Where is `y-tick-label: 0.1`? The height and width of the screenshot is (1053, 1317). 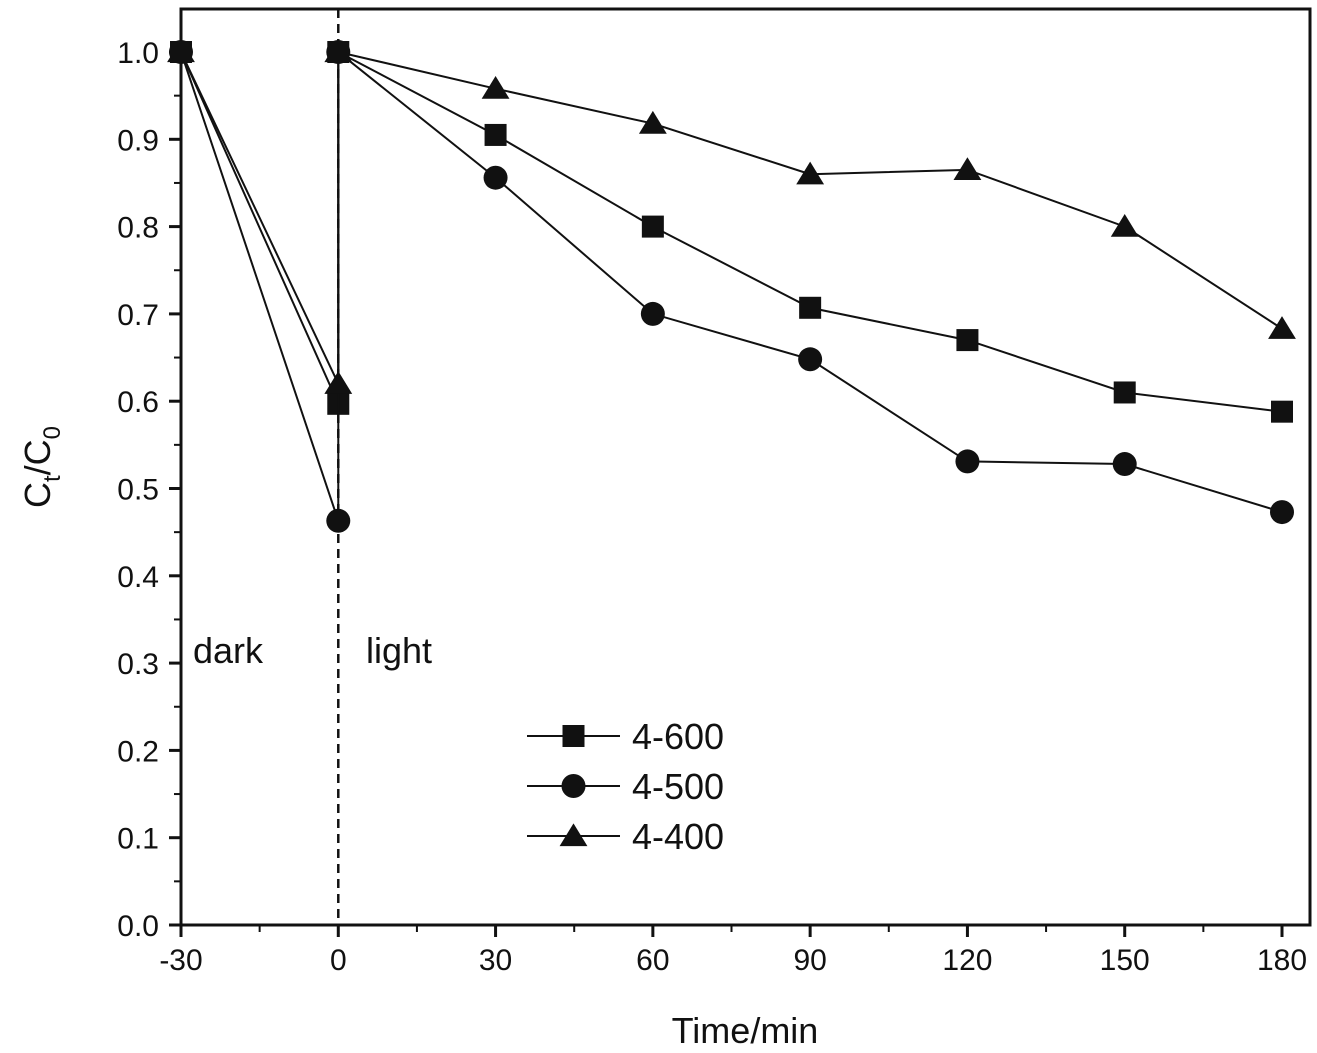 y-tick-label: 0.1 is located at coordinates (138, 839).